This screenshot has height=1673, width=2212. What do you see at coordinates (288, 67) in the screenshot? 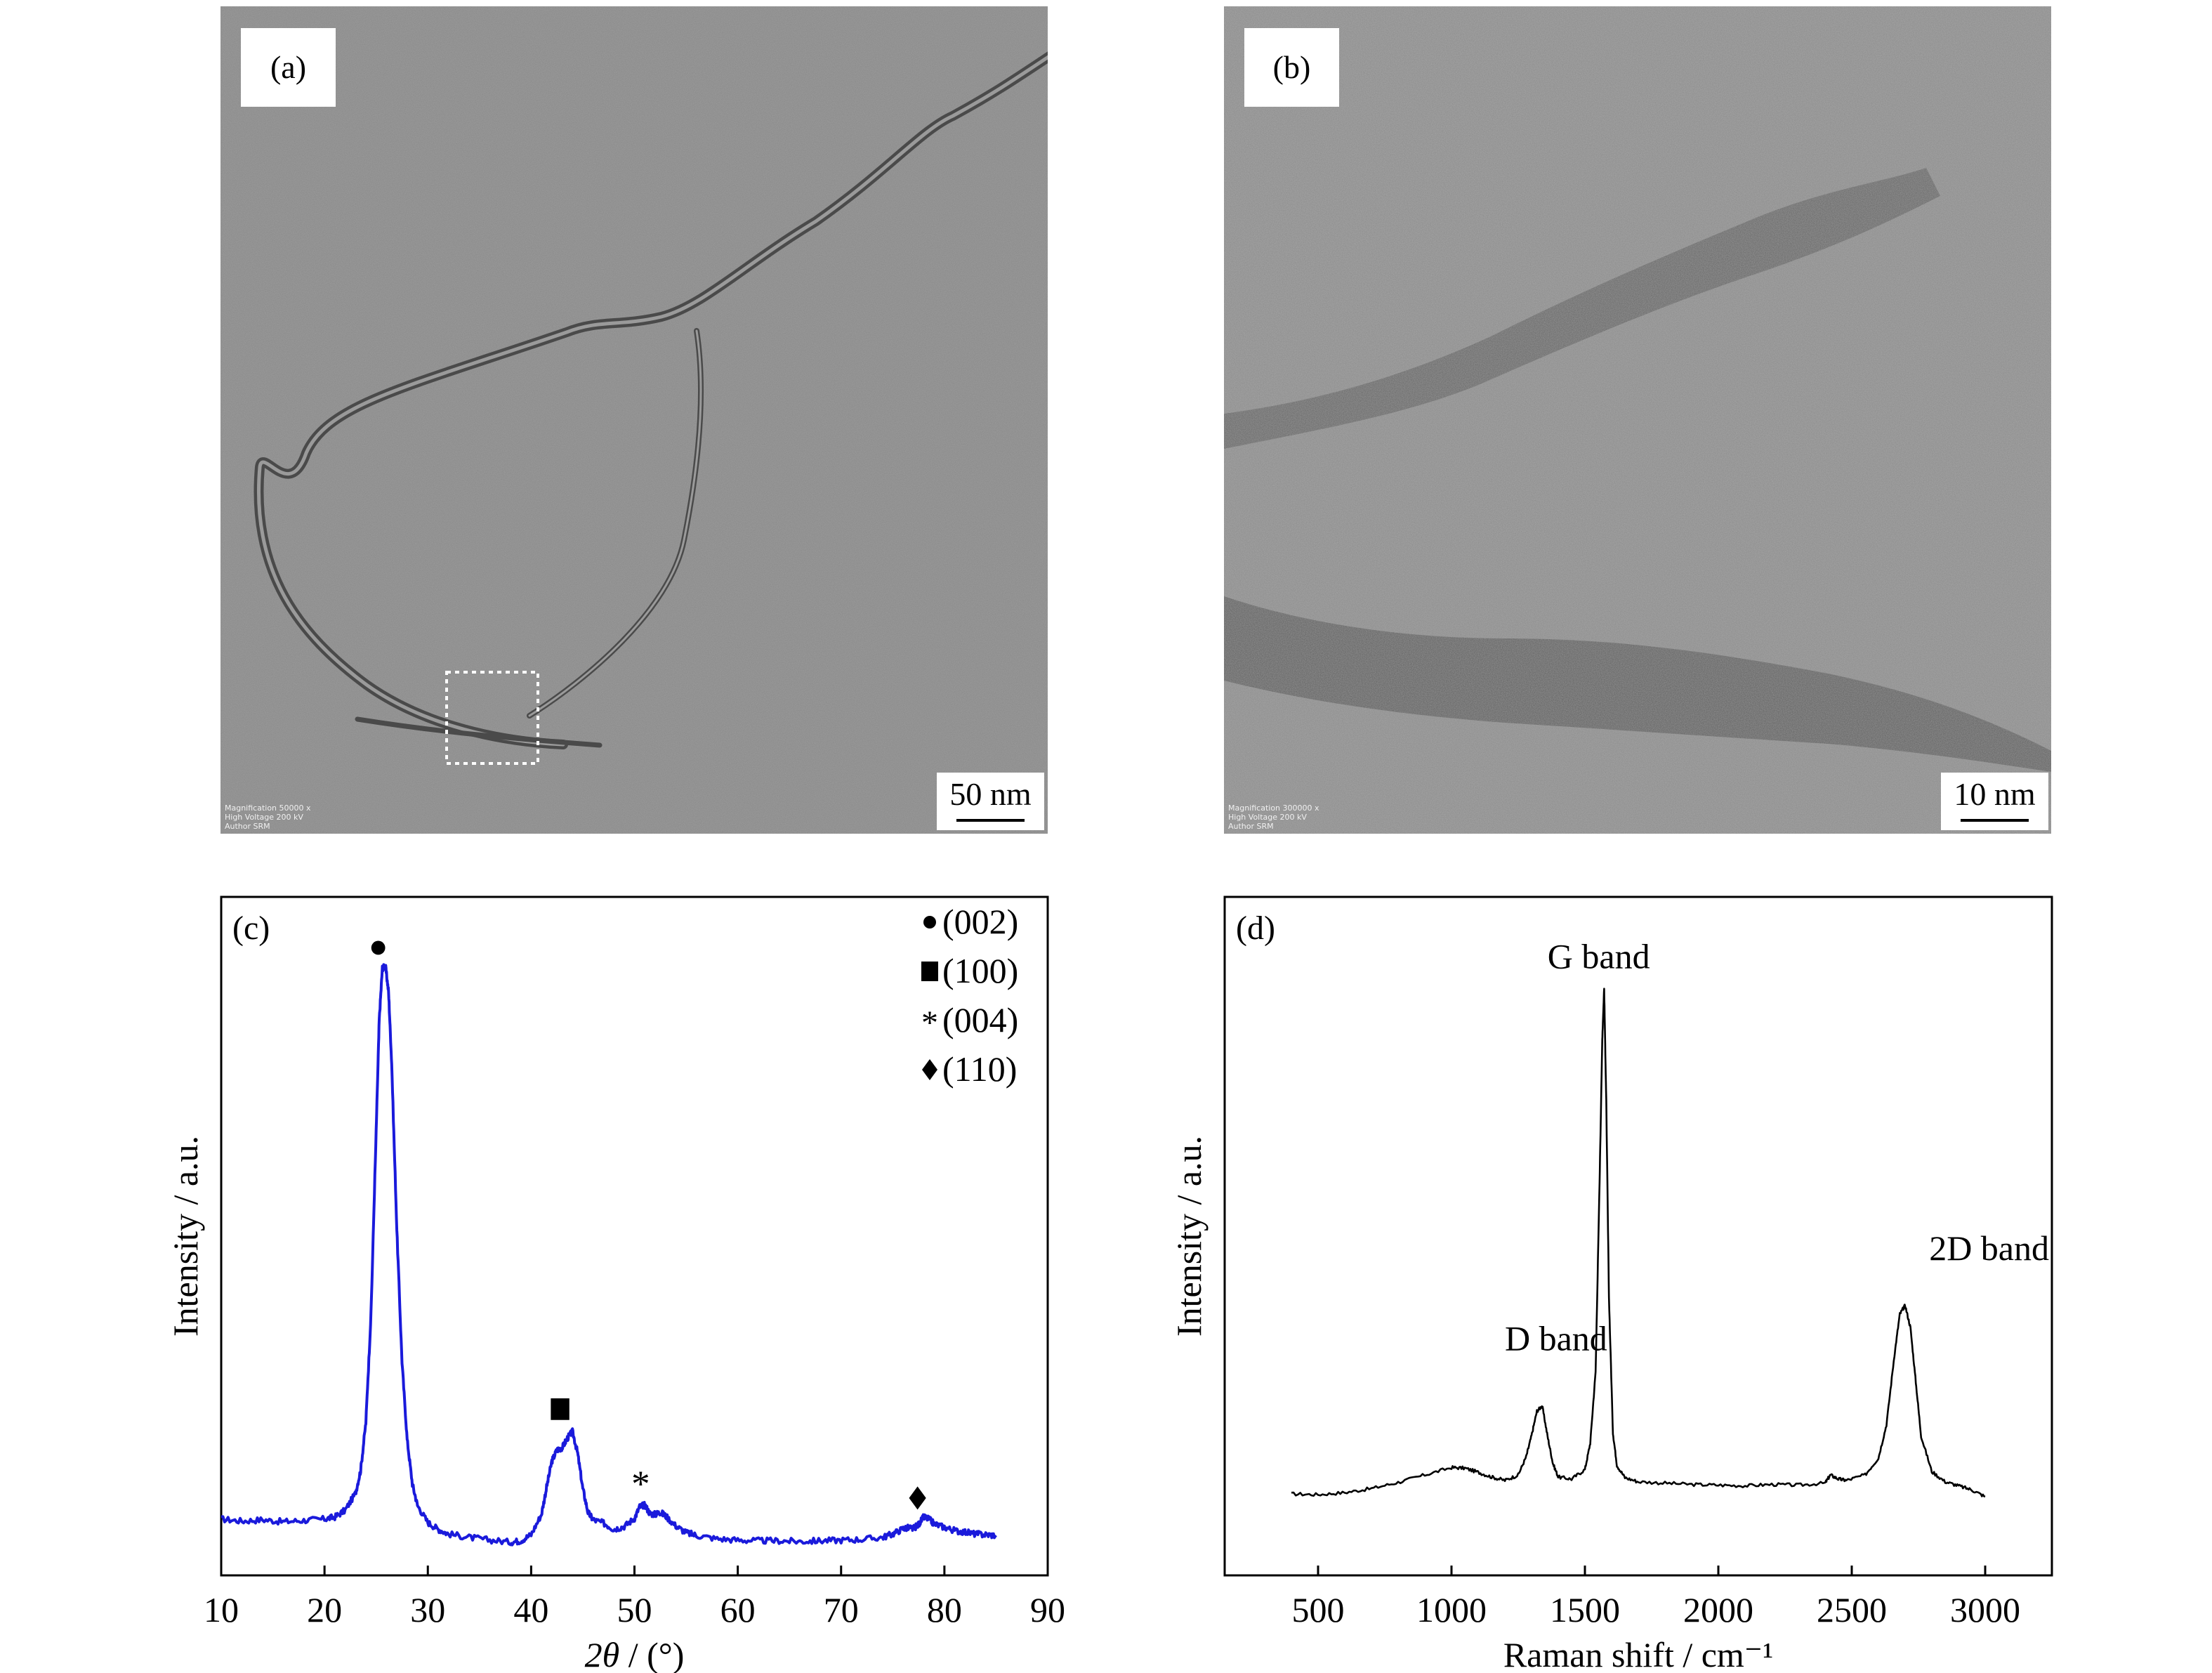
I see `panel-label-a: (a)` at bounding box center [288, 67].